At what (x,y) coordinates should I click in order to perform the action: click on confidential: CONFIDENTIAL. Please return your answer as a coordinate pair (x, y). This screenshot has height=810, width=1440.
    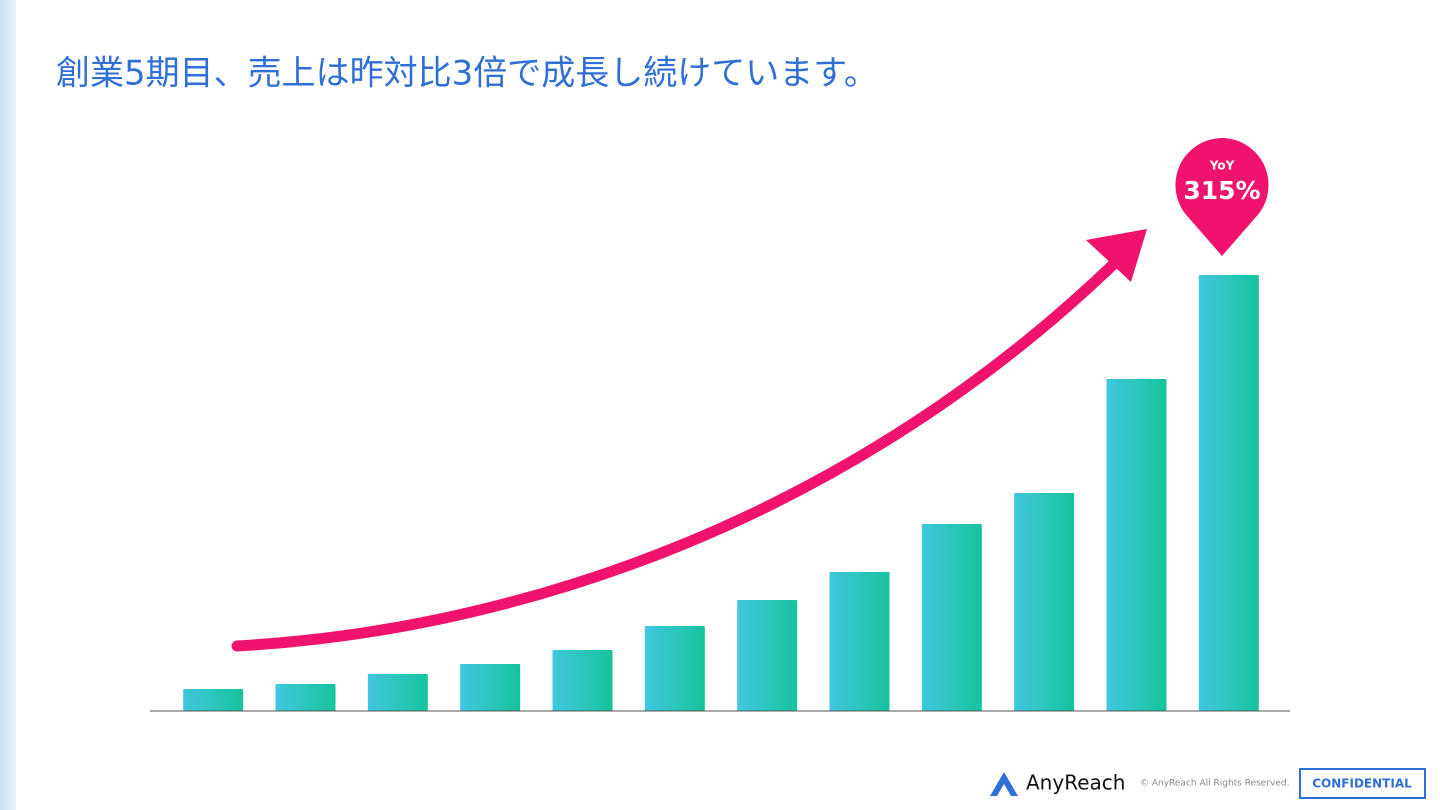
    Looking at the image, I should click on (1362, 784).